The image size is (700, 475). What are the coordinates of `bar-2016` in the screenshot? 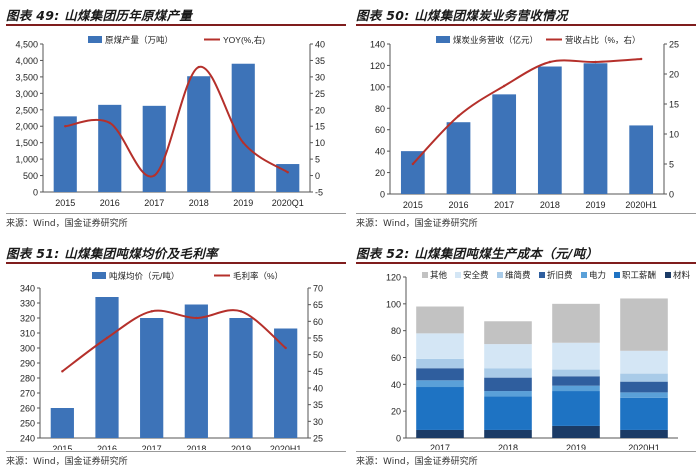 It's located at (458, 158).